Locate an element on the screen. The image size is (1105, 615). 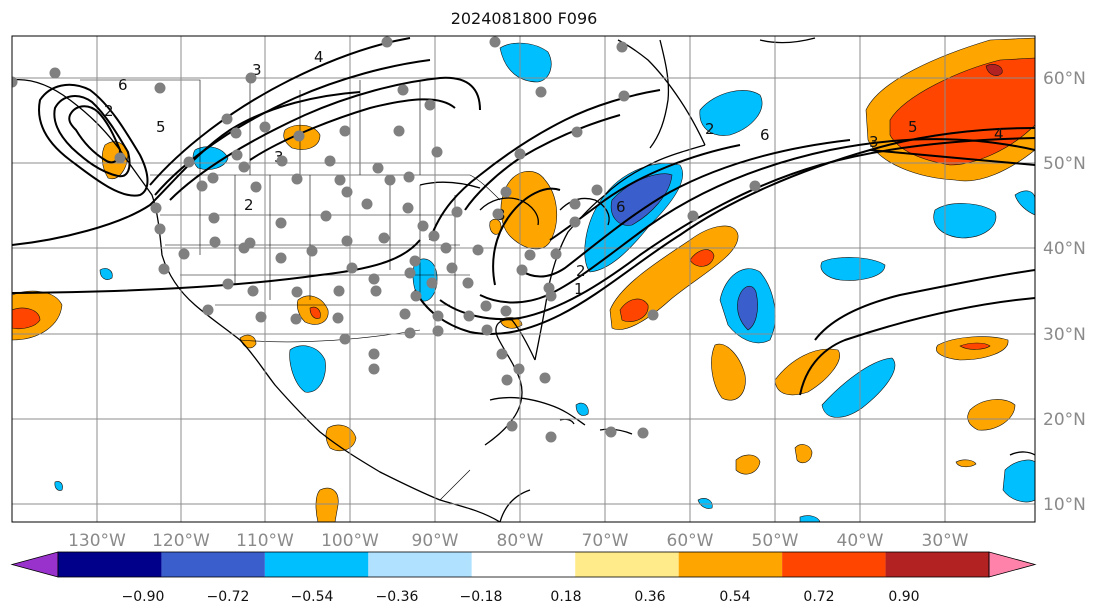
lon-label: 80°W is located at coordinates (520, 541).